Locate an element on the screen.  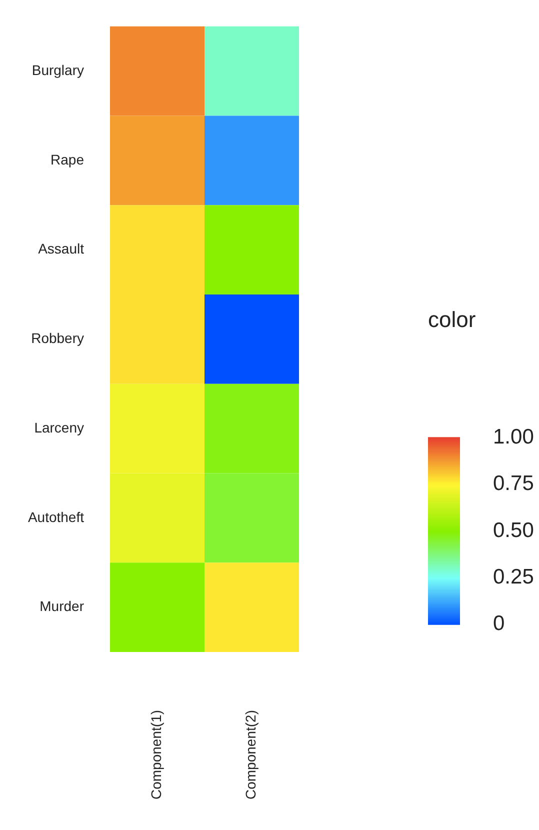
color-bar-label: 0.25 is located at coordinates (513, 576).